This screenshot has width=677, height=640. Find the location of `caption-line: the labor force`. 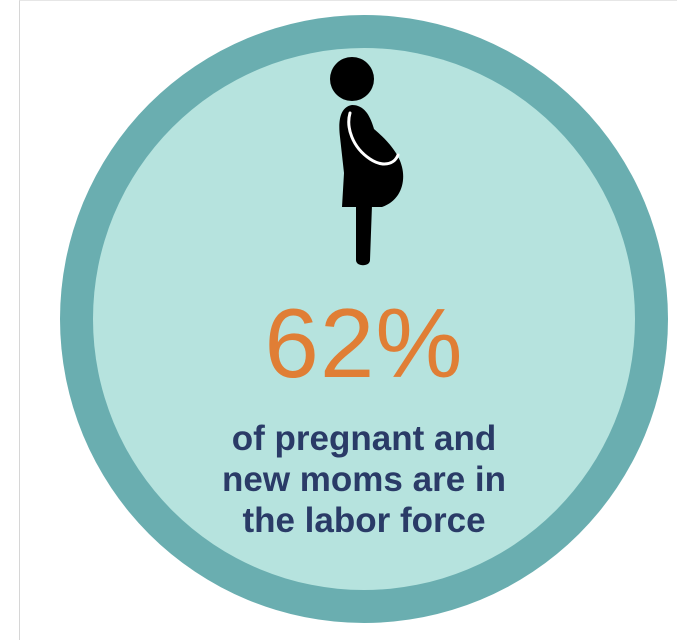

caption-line: the labor force is located at coordinates (364, 520).